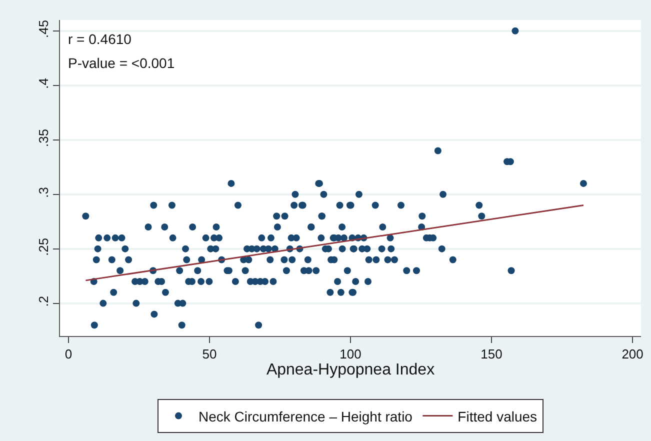 The image size is (651, 441). What do you see at coordinates (43, 137) in the screenshot?
I see `y-tick-label: .35` at bounding box center [43, 137].